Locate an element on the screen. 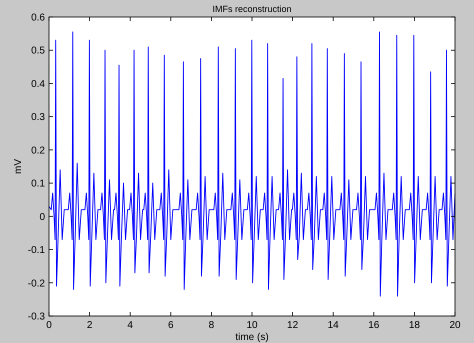 This screenshot has height=343, width=474. y-tick-label: 0.2 is located at coordinates (38, 150).